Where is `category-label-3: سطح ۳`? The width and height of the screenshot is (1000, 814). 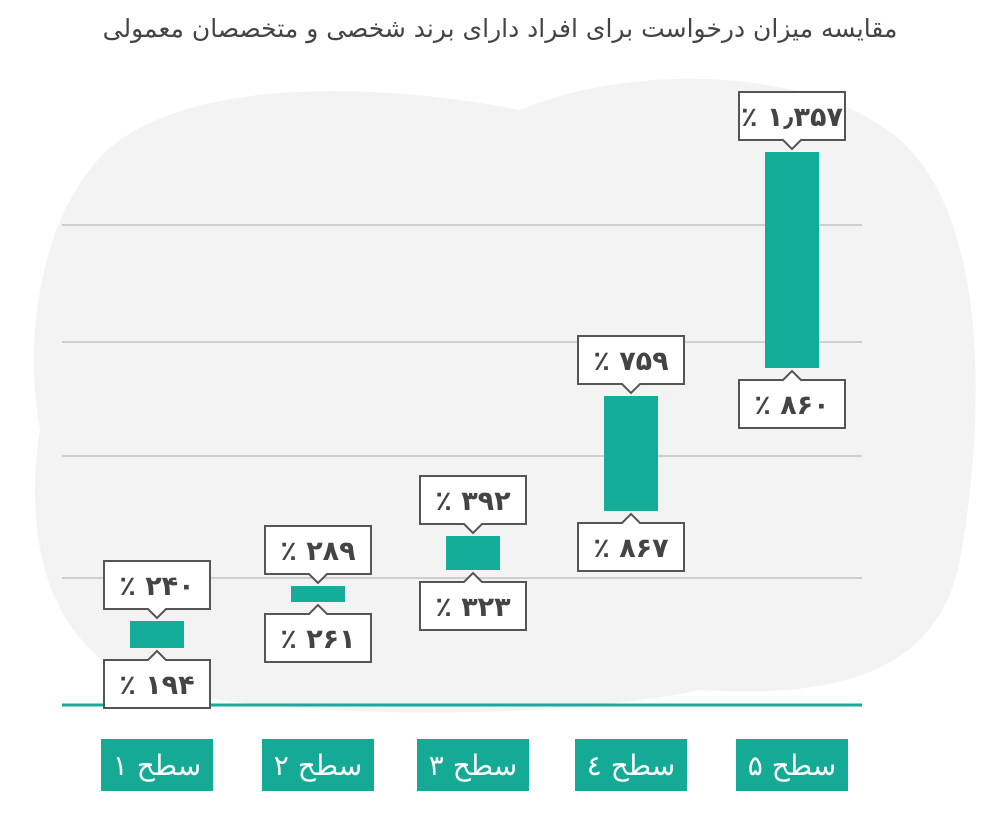 category-label-3: سطح ۳ is located at coordinates (473, 765).